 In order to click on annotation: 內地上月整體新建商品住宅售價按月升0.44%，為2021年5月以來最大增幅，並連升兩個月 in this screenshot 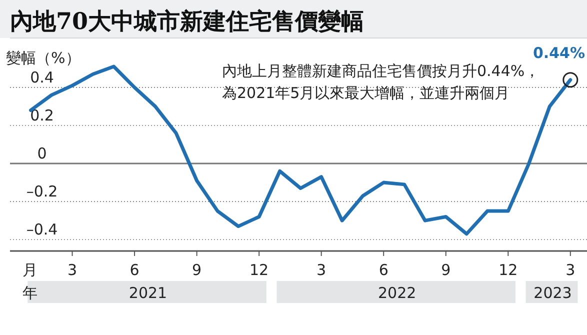, I will do `click(381, 82)`.